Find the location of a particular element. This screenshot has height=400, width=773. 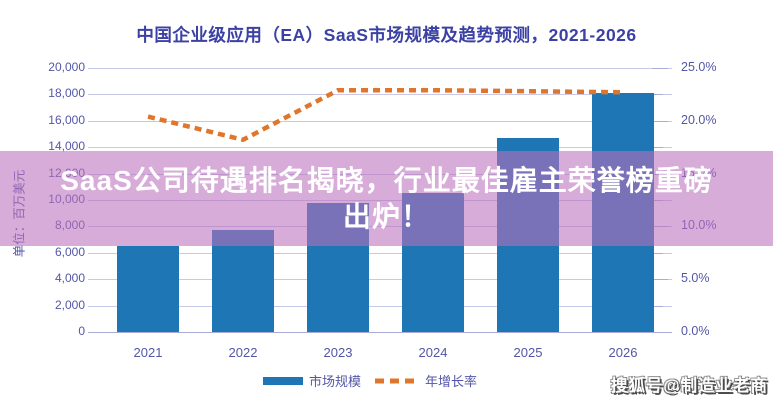

right-axis-tick-label: 5.0% is located at coordinates (695, 278).